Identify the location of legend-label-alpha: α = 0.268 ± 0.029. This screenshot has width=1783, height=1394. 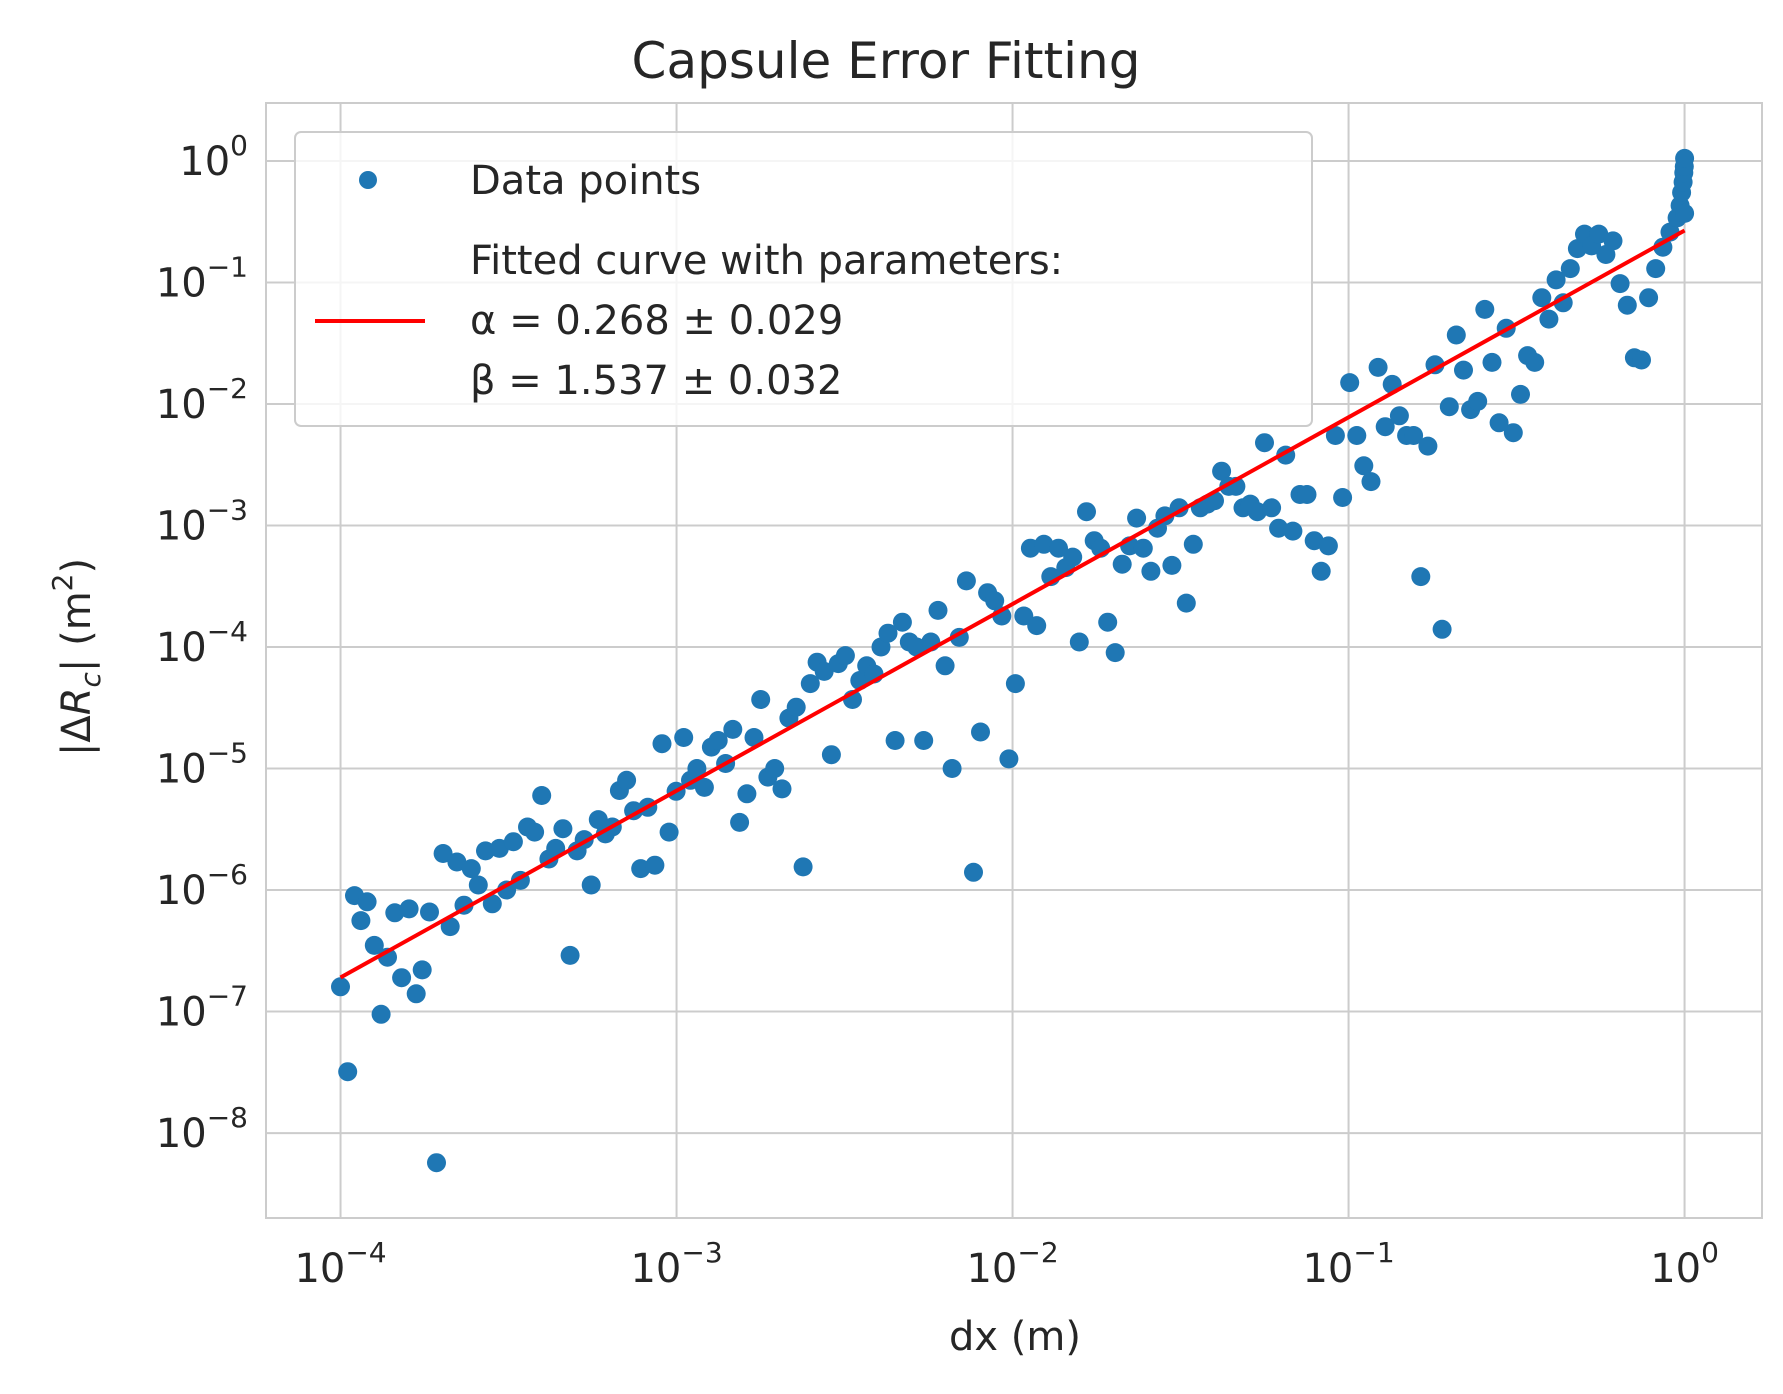
(656, 321).